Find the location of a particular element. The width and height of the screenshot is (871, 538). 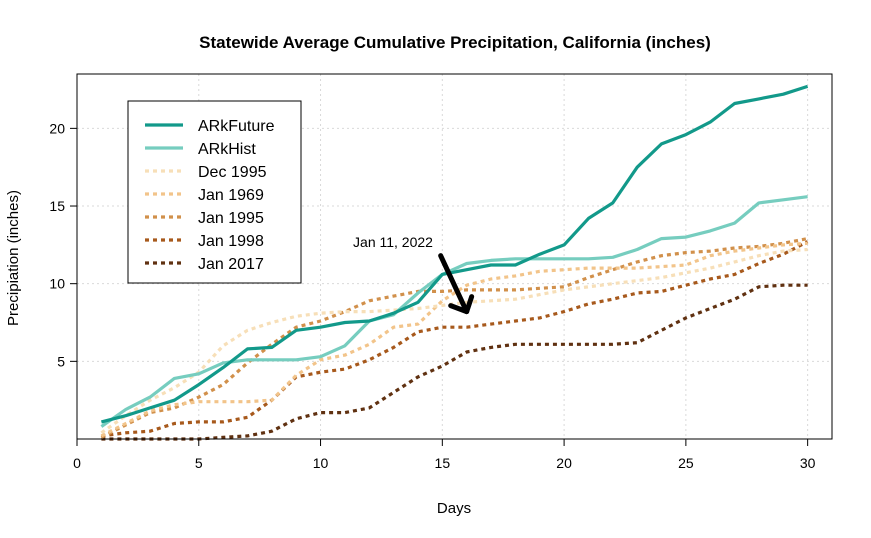

x-tick-label: 5 is located at coordinates (199, 463).